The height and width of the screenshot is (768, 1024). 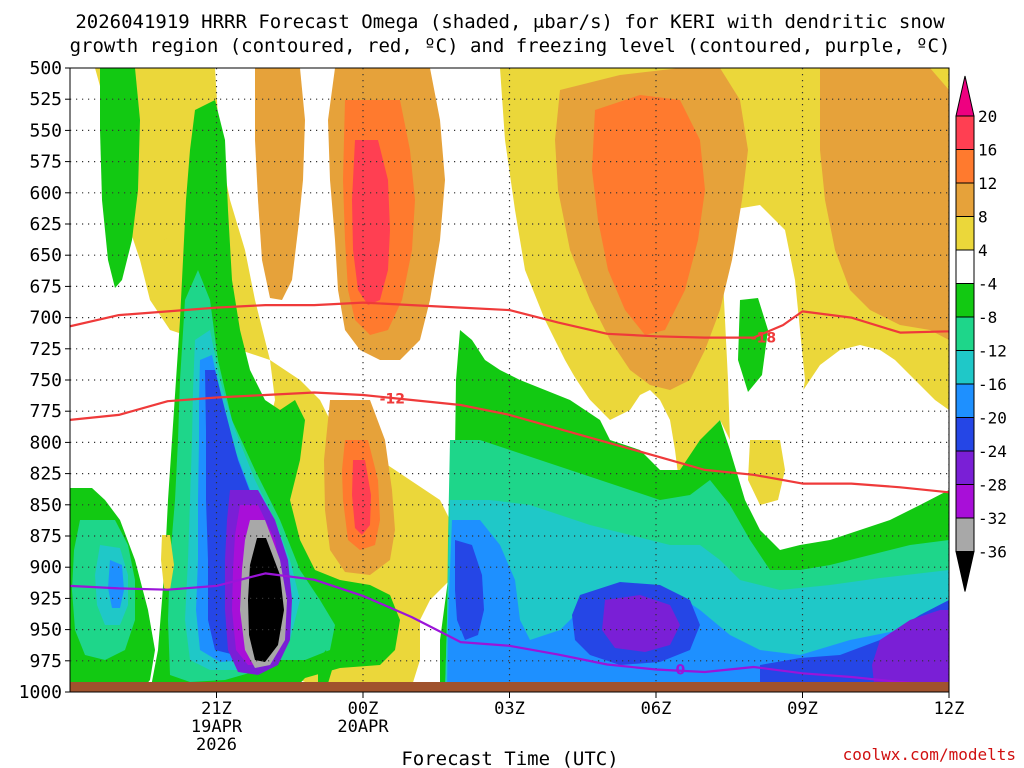 I want to click on colorbar-label-16: 16, so click(x=987, y=150).